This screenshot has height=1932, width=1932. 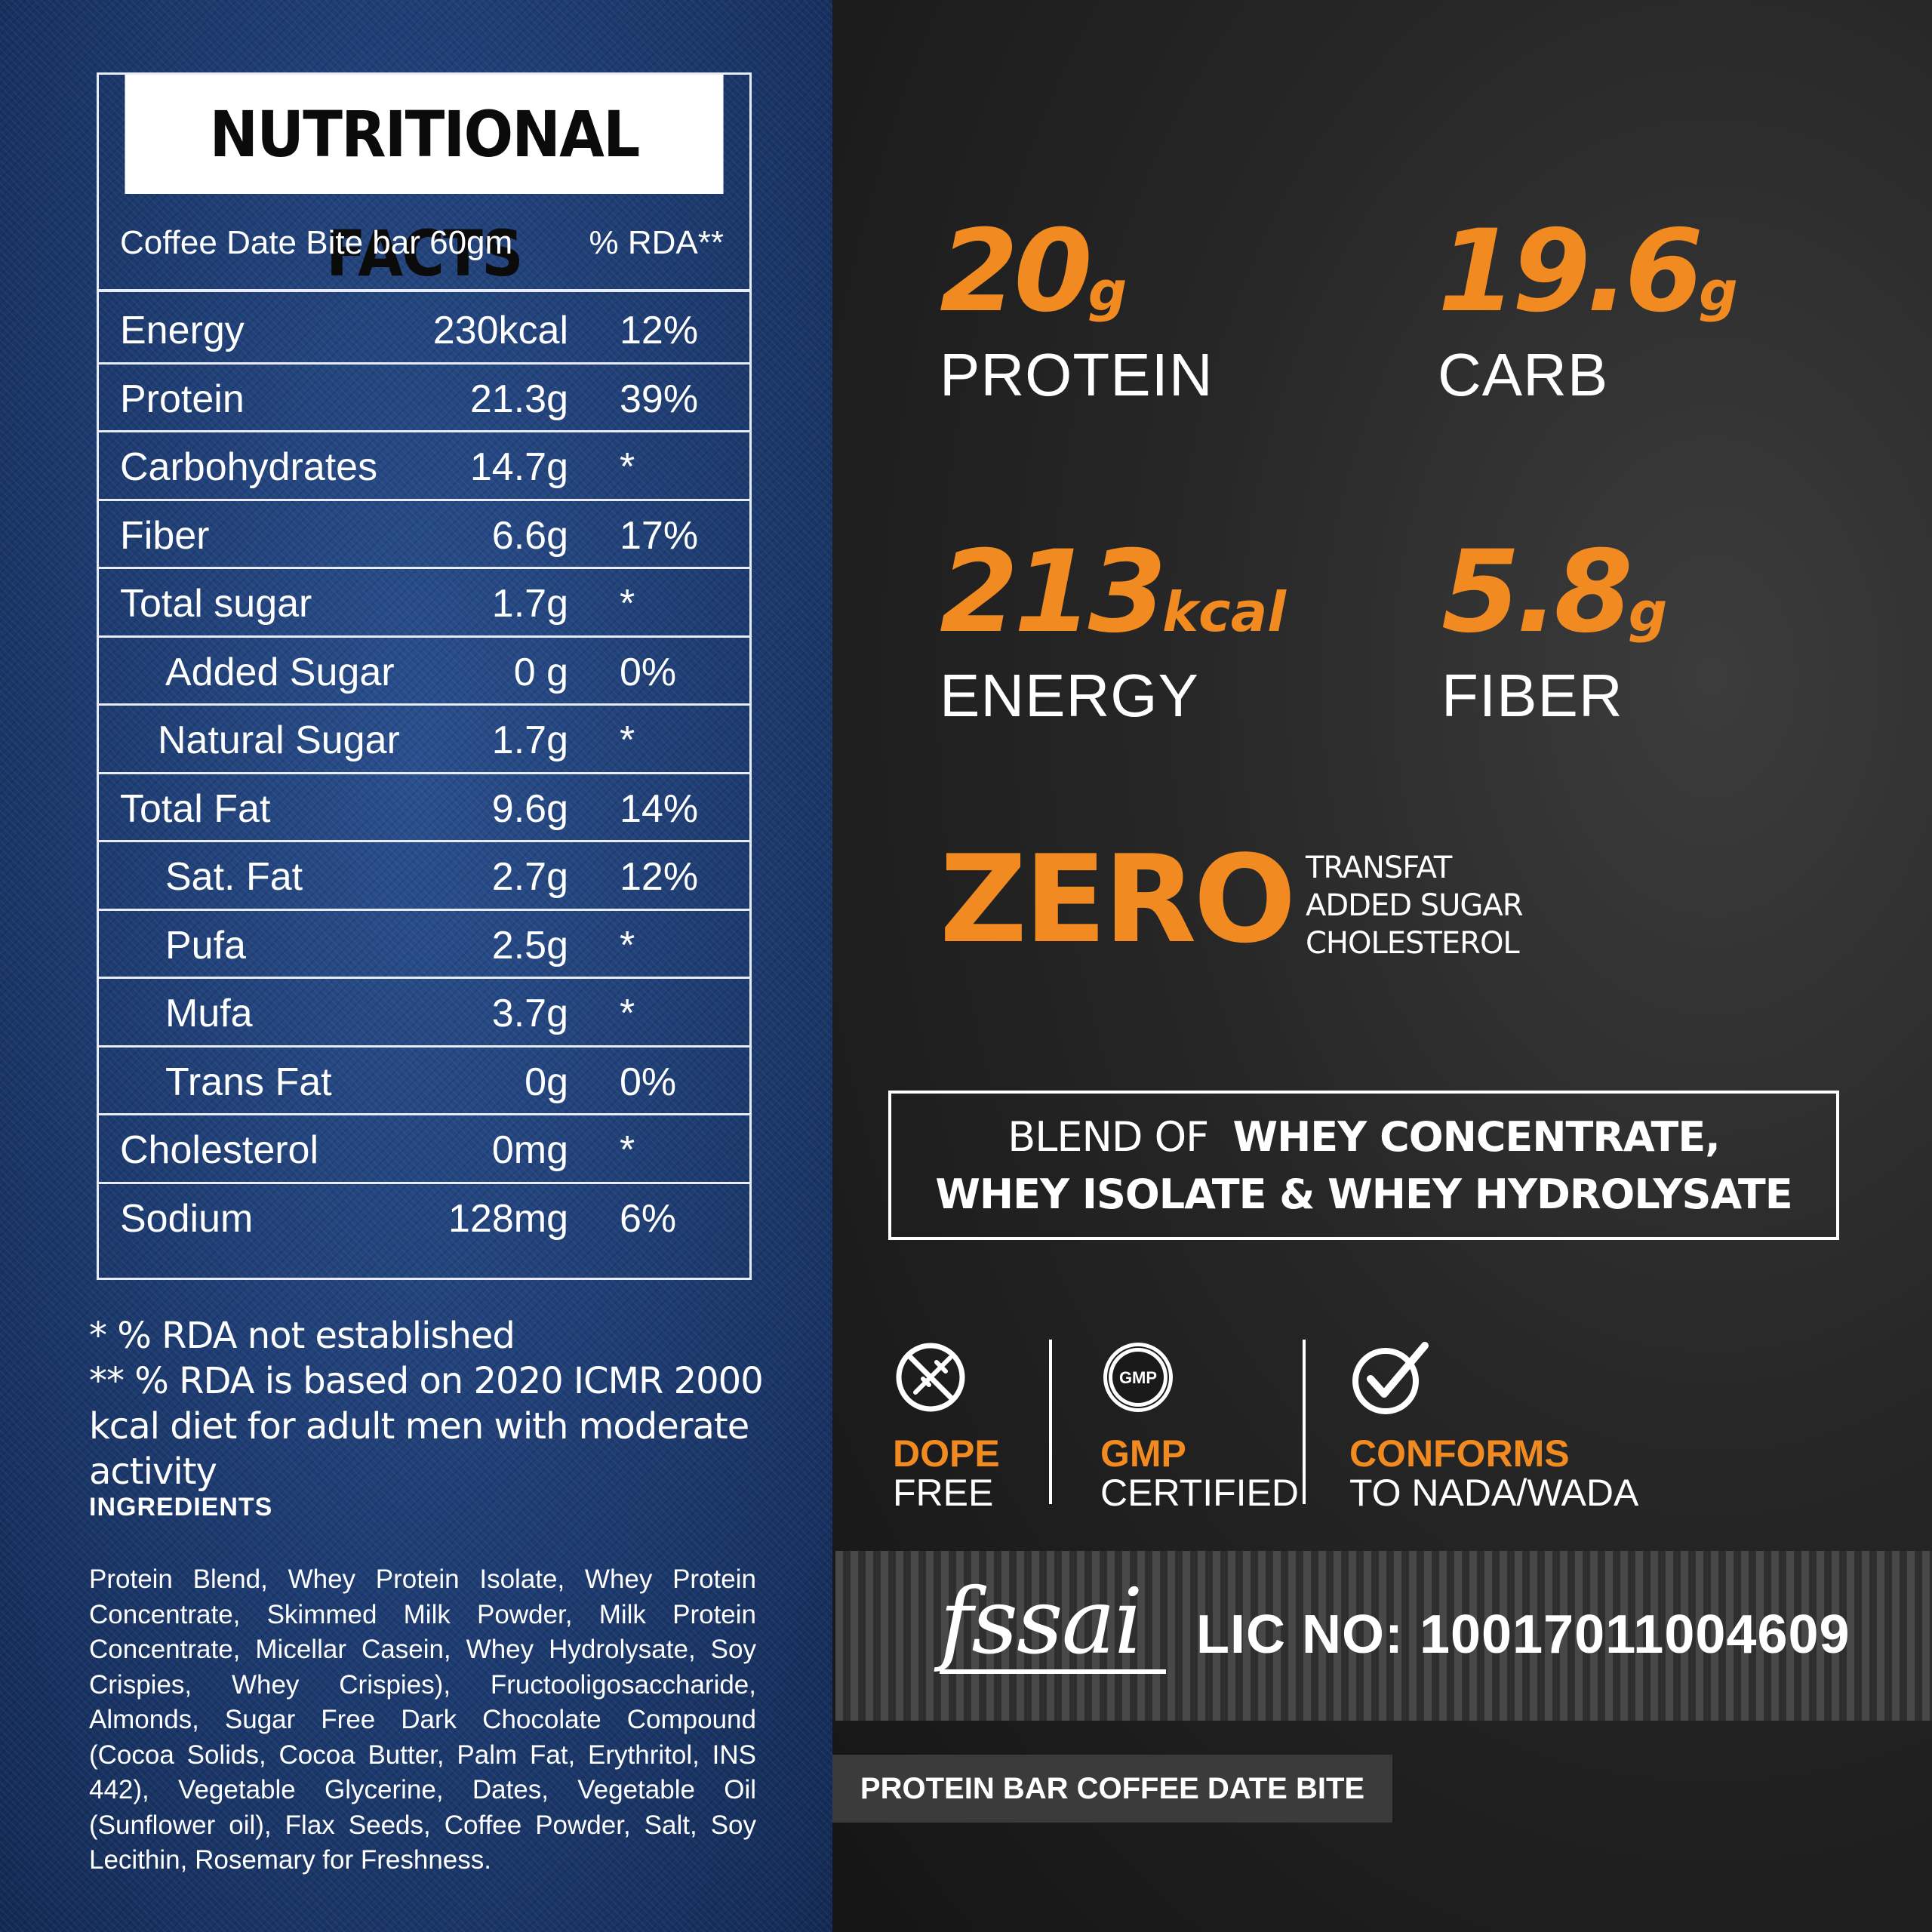 I want to click on zero-item: ADDED SUGAR, so click(x=1415, y=905).